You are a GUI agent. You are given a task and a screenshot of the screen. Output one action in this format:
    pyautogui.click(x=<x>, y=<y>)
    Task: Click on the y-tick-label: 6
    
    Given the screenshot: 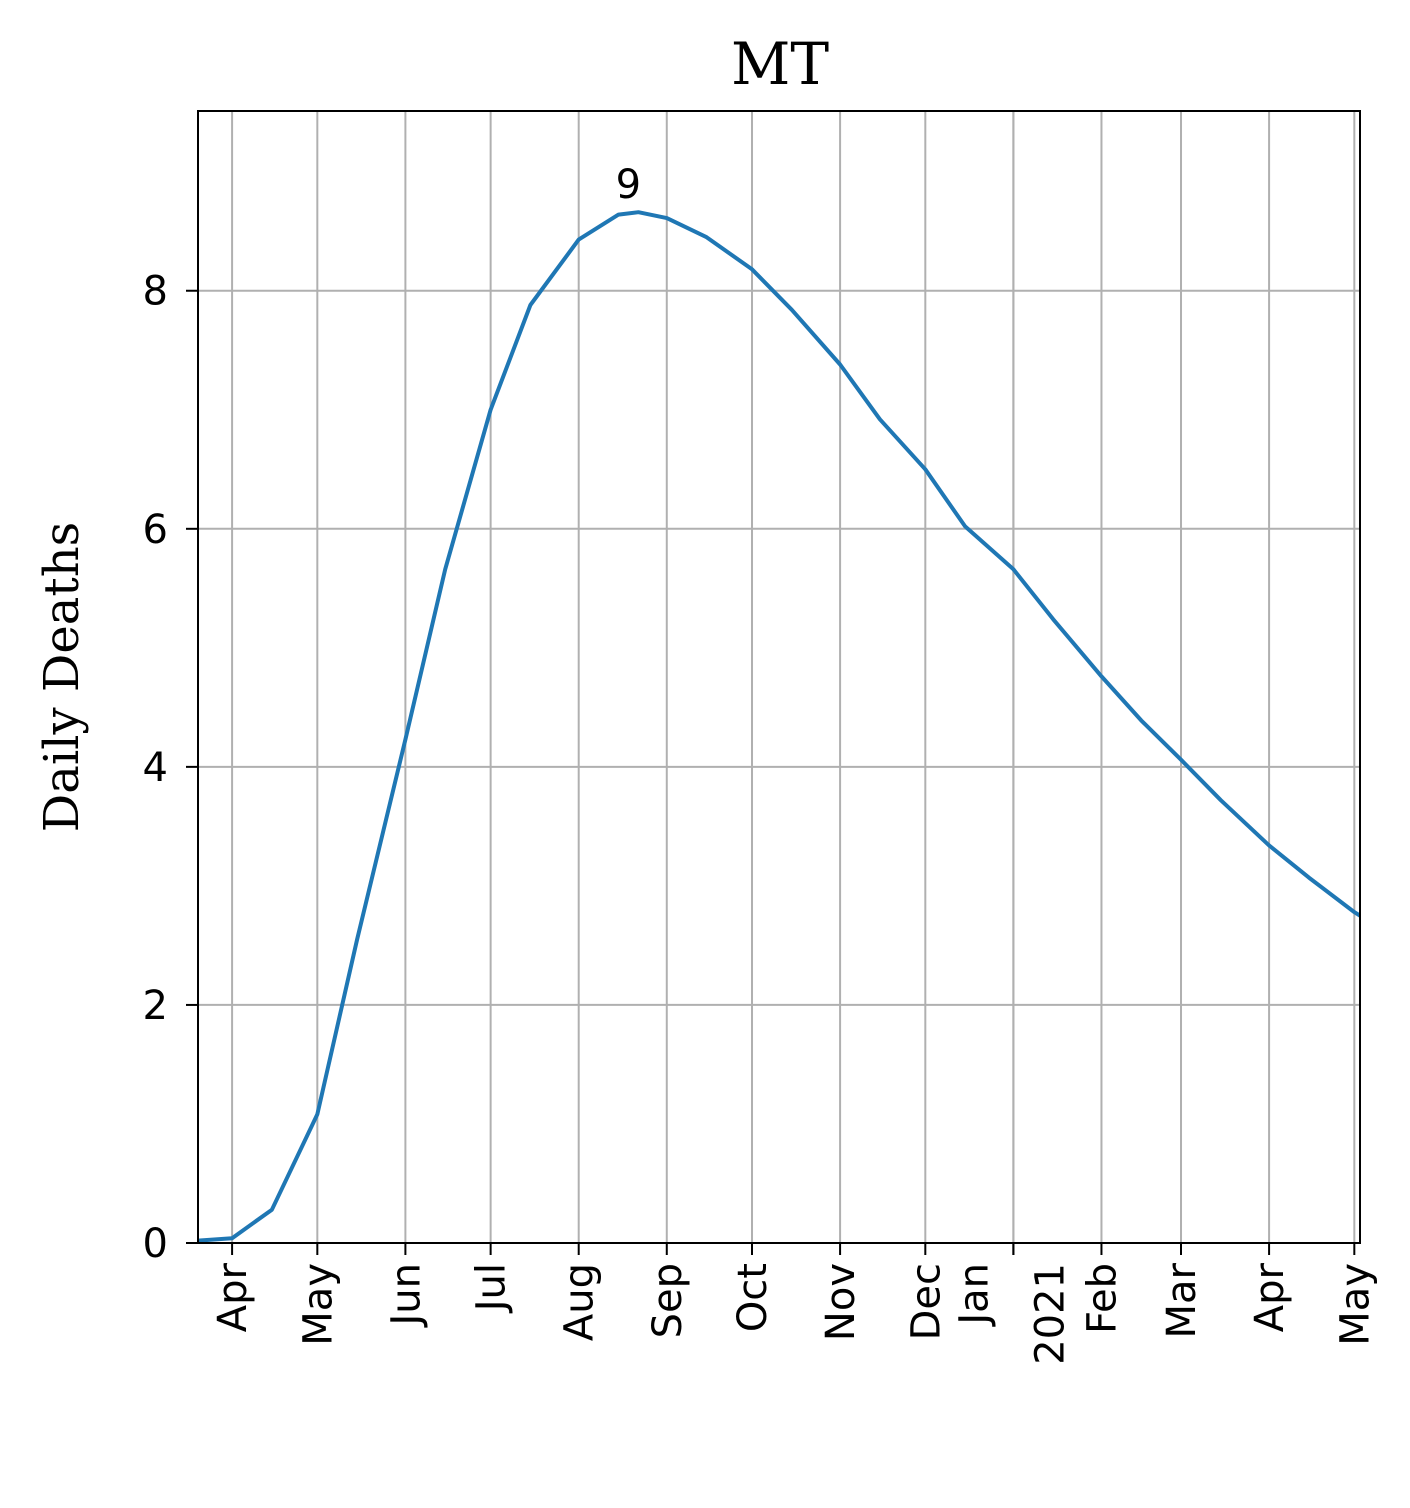 What is the action you would take?
    pyautogui.click(x=155, y=530)
    